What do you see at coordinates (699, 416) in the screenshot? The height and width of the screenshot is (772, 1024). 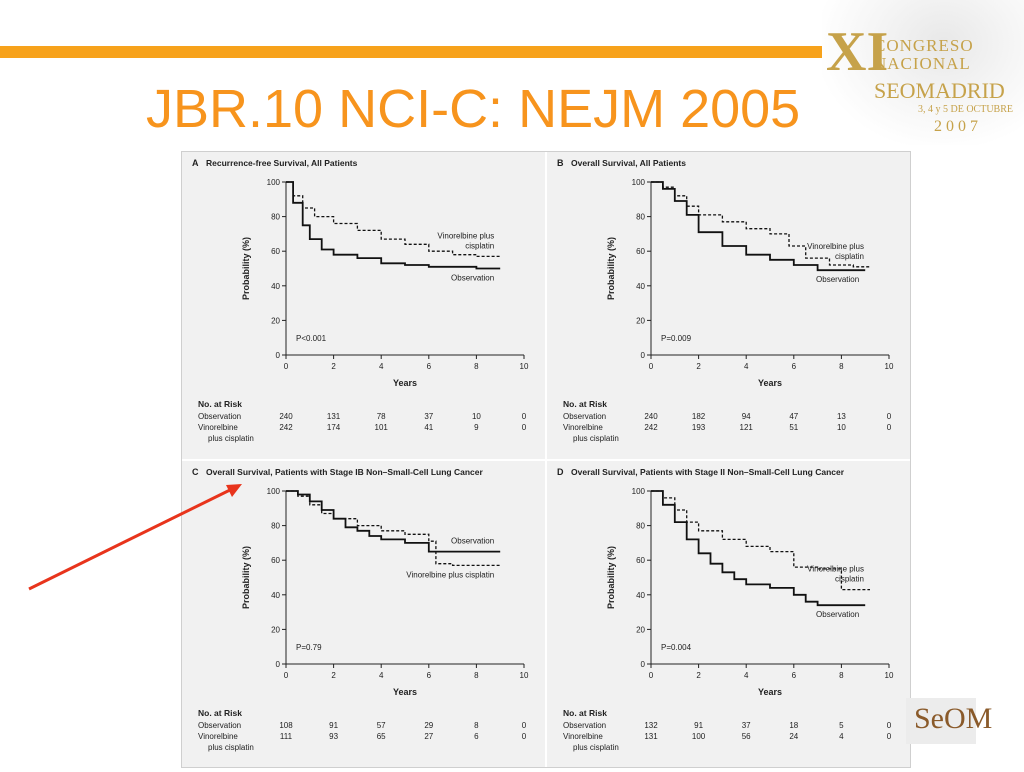 I see `panel-b-risk-value: 182` at bounding box center [699, 416].